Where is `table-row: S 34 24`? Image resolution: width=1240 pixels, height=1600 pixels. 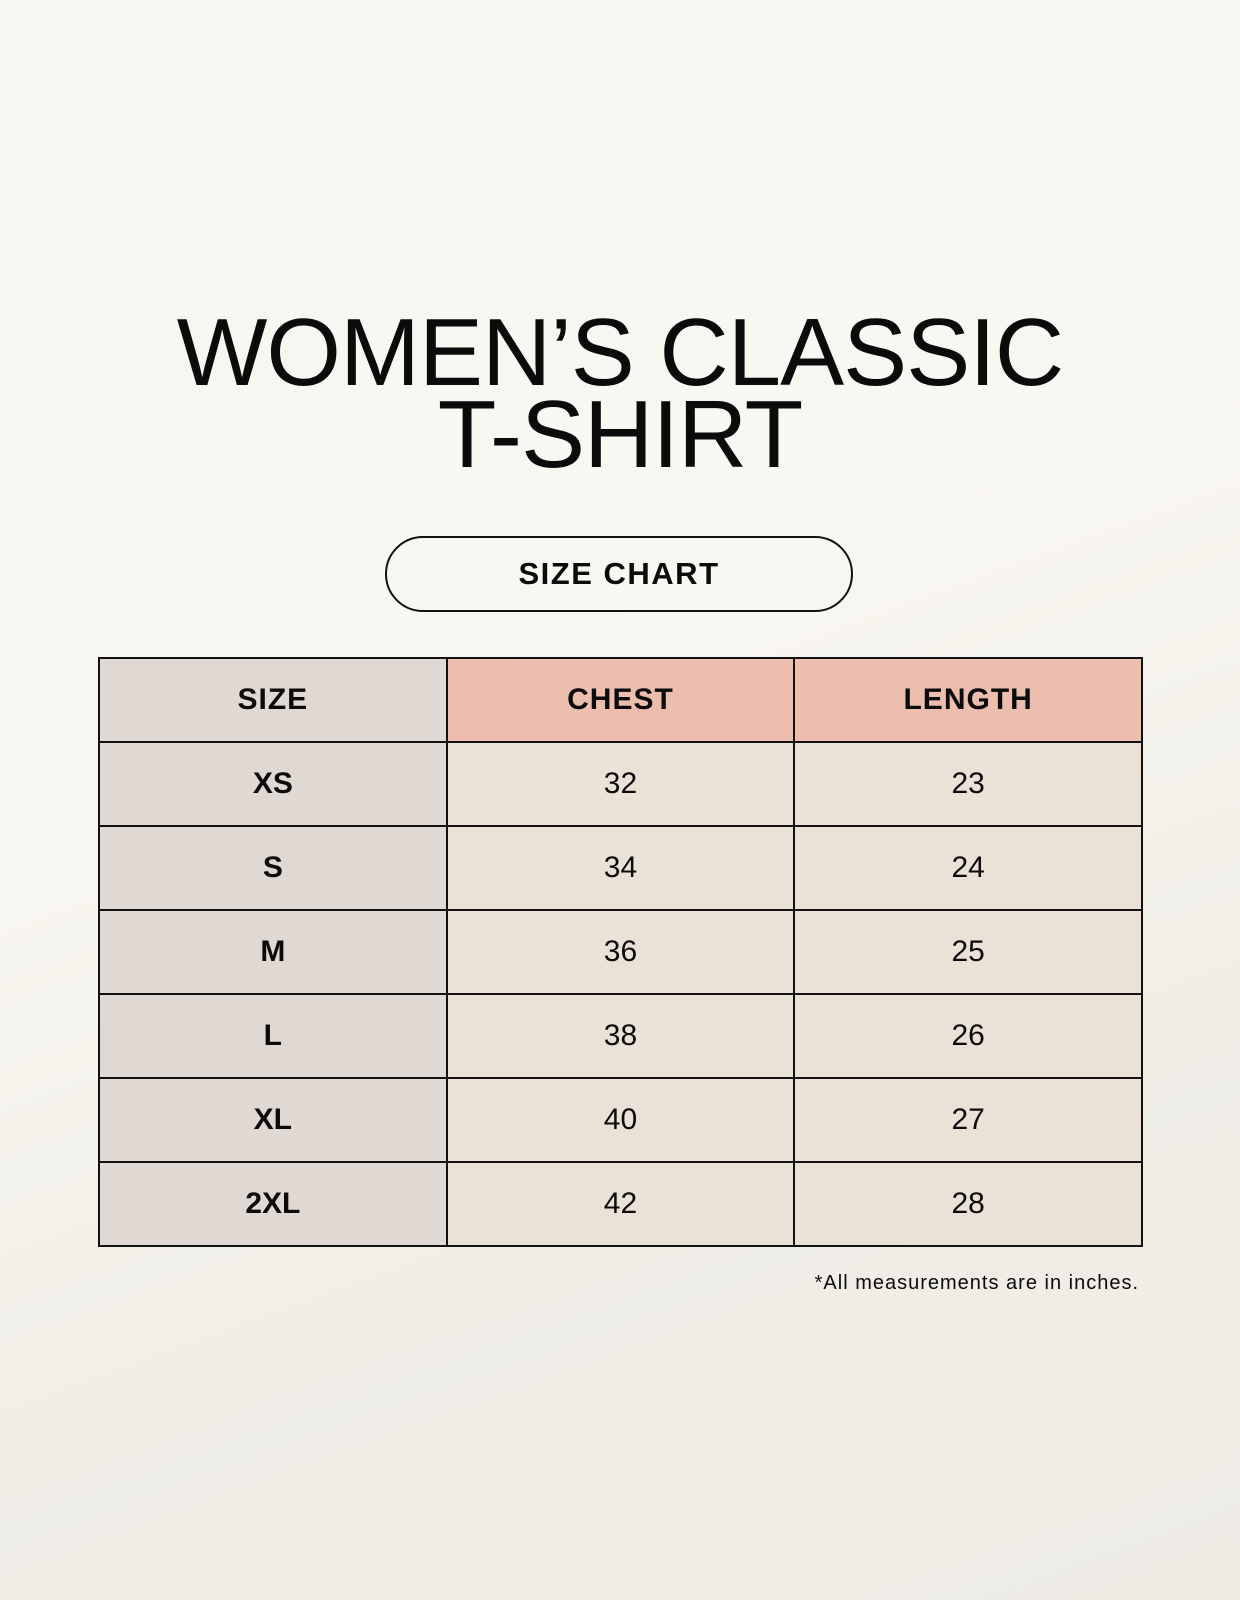 table-row: S 34 24 is located at coordinates (620, 868).